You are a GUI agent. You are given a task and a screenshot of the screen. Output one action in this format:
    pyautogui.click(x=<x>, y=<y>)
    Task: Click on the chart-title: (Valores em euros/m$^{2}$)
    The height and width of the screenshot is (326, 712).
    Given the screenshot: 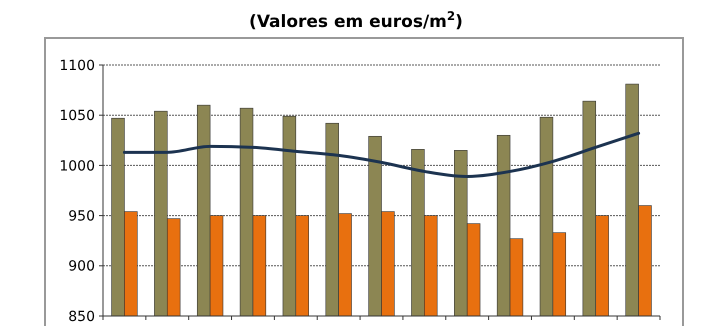 What is the action you would take?
    pyautogui.click(x=356, y=20)
    